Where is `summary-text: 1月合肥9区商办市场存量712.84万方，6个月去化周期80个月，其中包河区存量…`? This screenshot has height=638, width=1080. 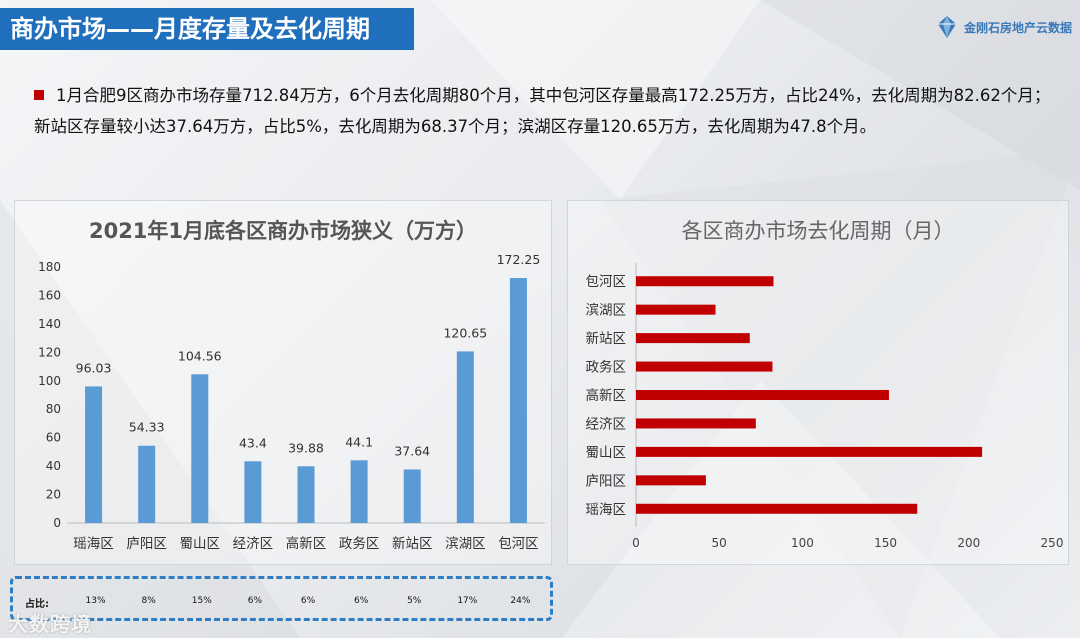 summary-text: 1月合肥9区商办市场存量712.84万方，6个月去化周期80个月，其中包河区存量… is located at coordinates (542, 111).